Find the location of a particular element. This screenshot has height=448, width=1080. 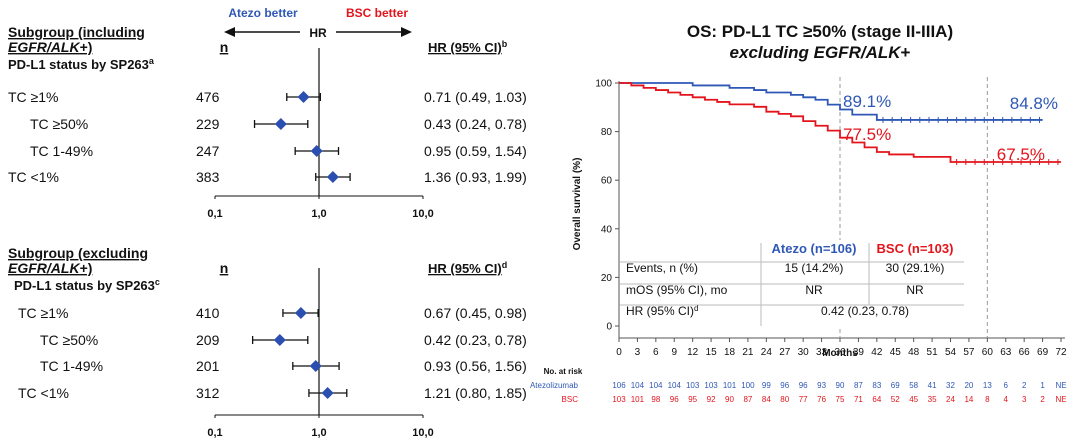

km-table-bsc-value: NR is located at coordinates (915, 290).